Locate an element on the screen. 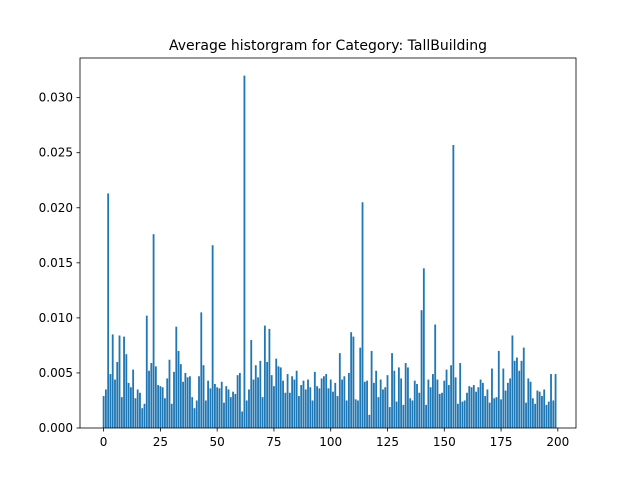  x-tick-label: 175 is located at coordinates (501, 442).